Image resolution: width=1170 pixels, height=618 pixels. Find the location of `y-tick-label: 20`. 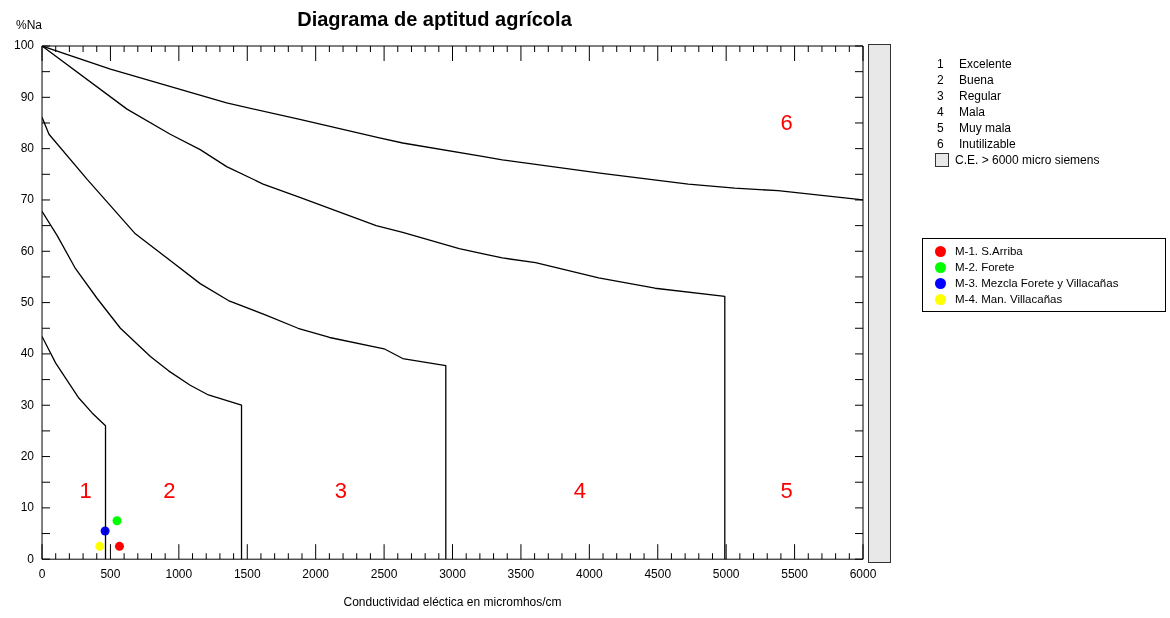

y-tick-label: 20 is located at coordinates (27, 455).